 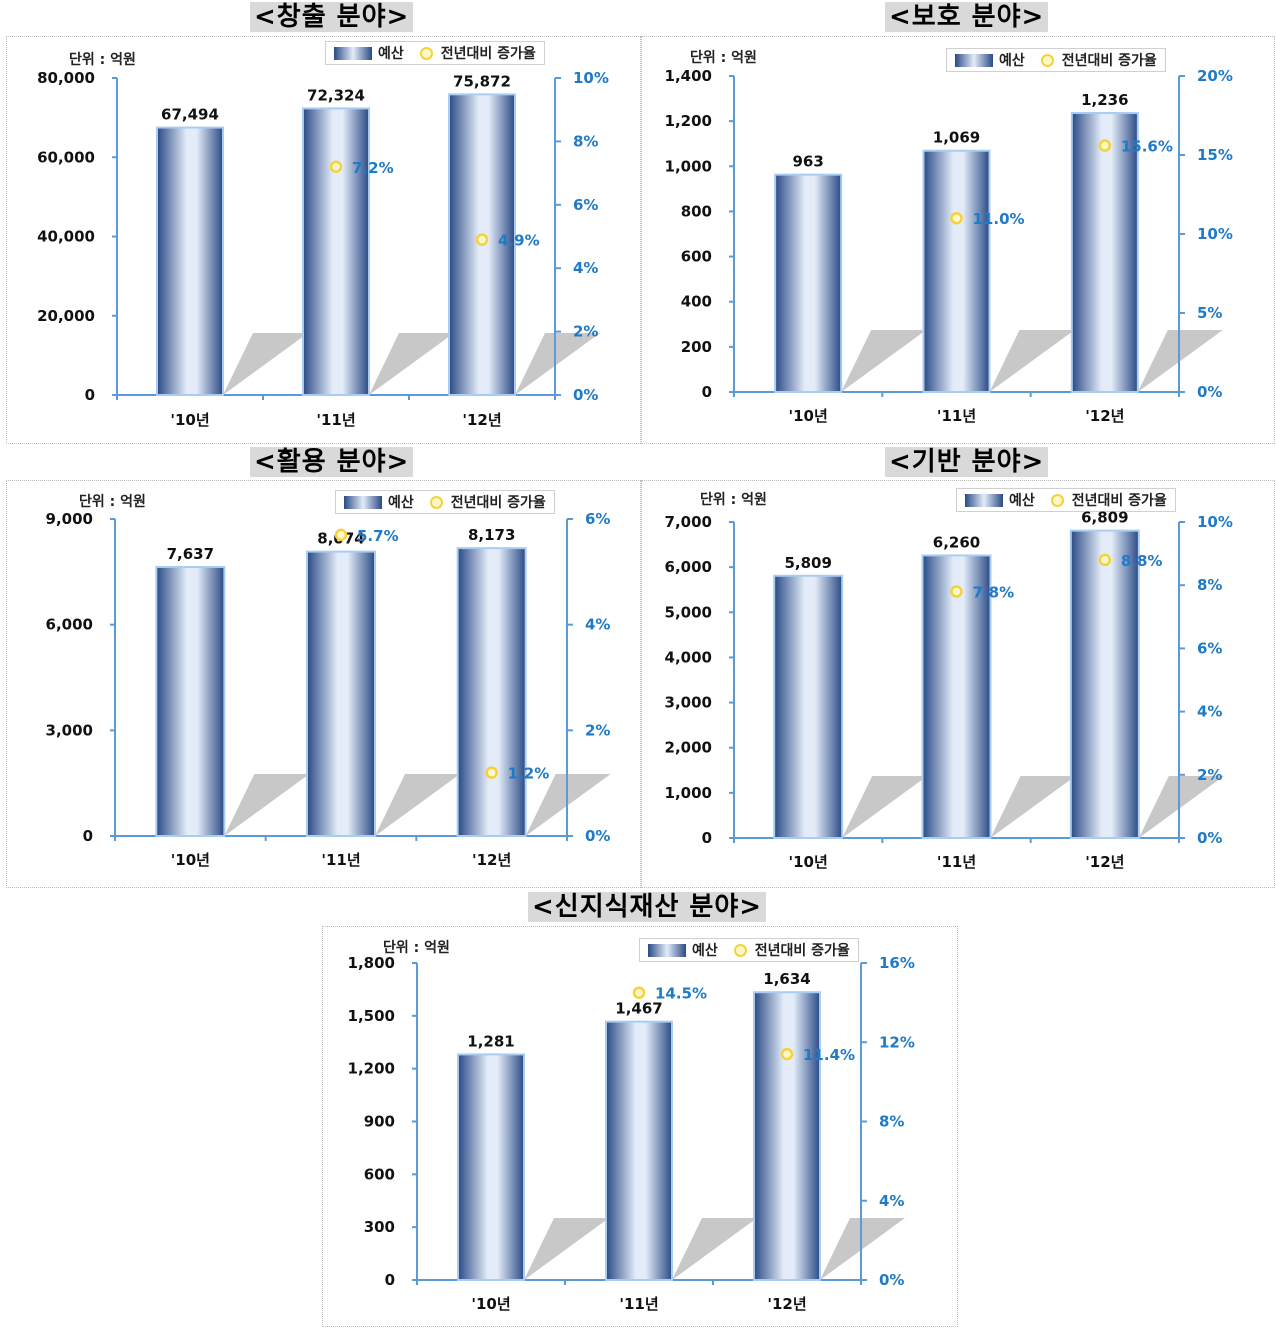 What do you see at coordinates (696, 302) in the screenshot?
I see `y-tick-label: 400` at bounding box center [696, 302].